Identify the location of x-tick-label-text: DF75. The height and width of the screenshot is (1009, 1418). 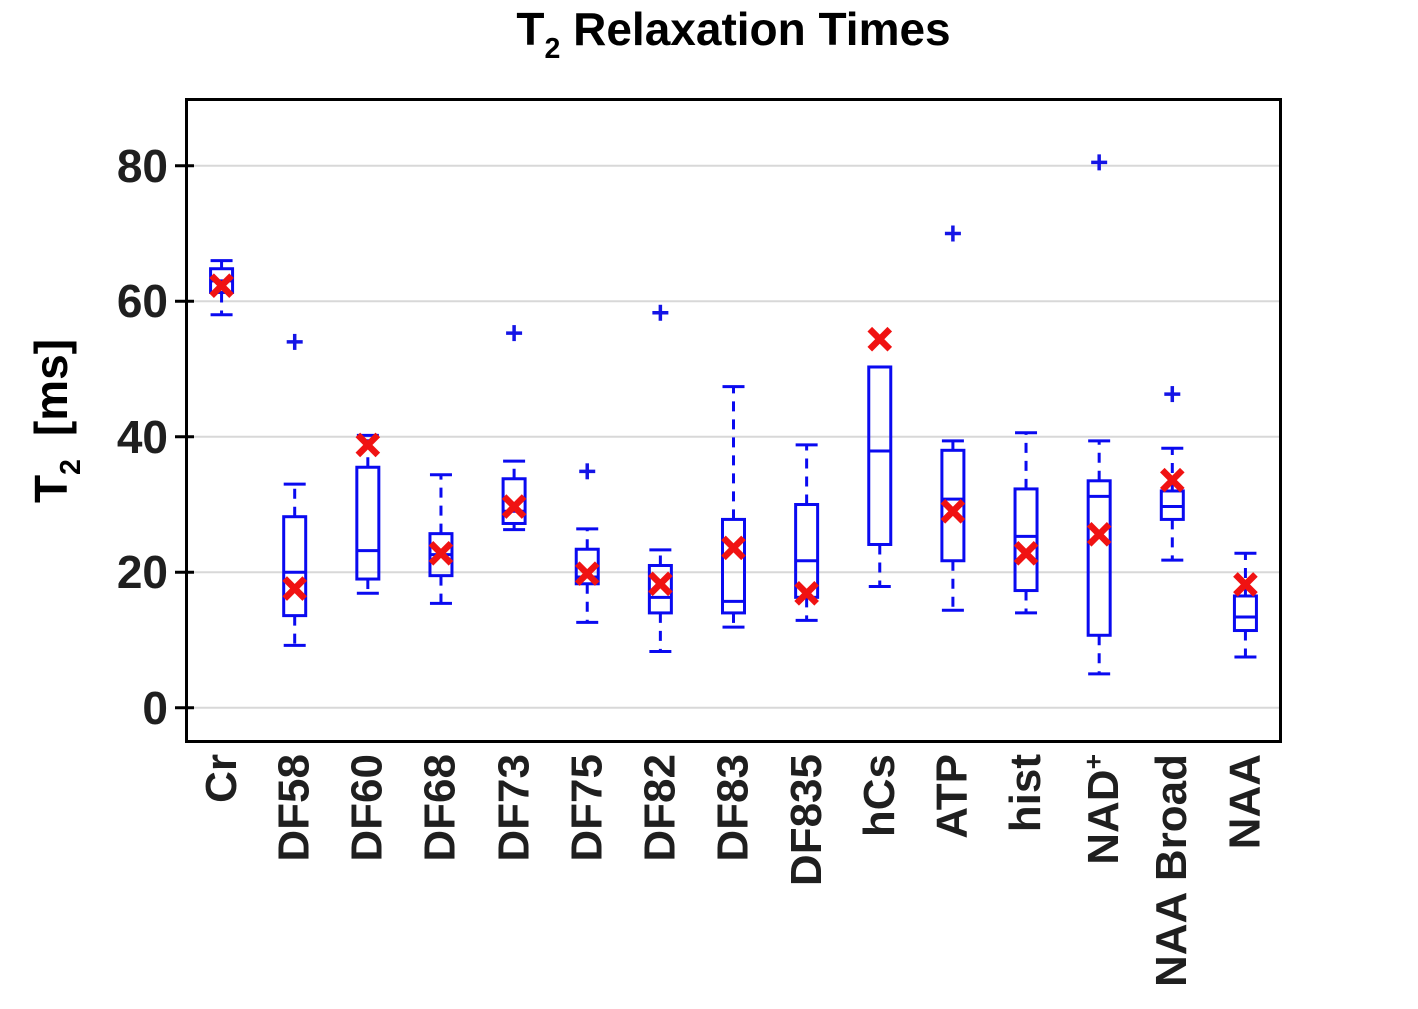
(587, 808).